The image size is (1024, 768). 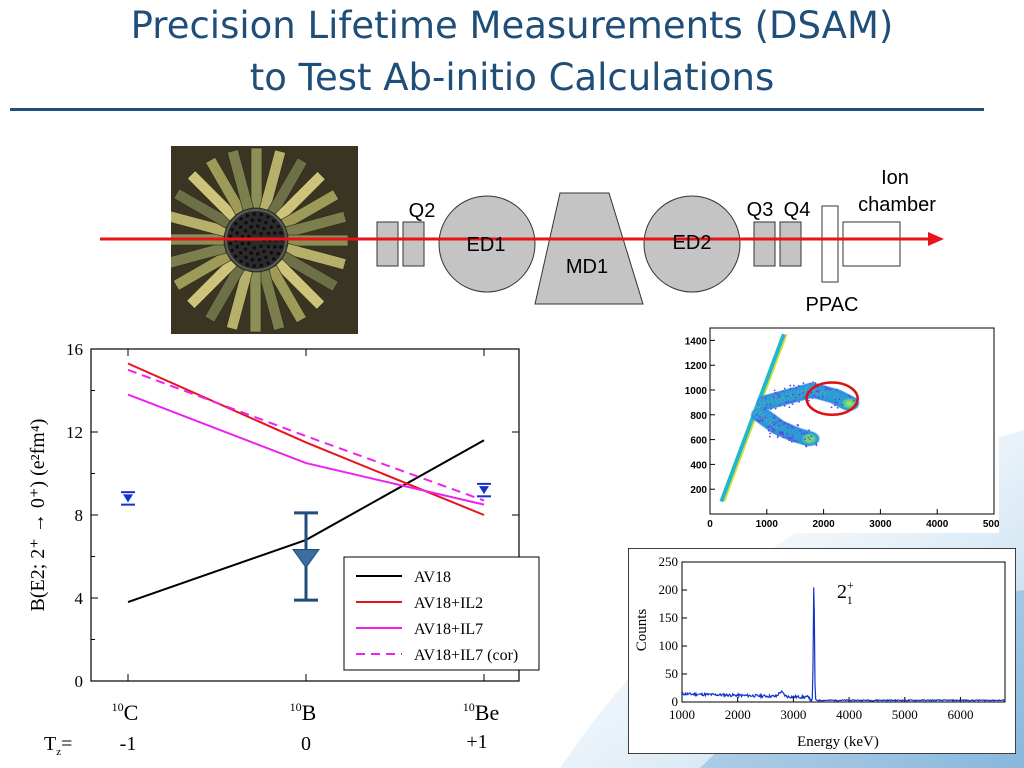 What do you see at coordinates (38, 515) in the screenshot?
I see `y-axis-label: B(E2; 2⁺ → 0⁺) (e²fm⁴)` at bounding box center [38, 515].